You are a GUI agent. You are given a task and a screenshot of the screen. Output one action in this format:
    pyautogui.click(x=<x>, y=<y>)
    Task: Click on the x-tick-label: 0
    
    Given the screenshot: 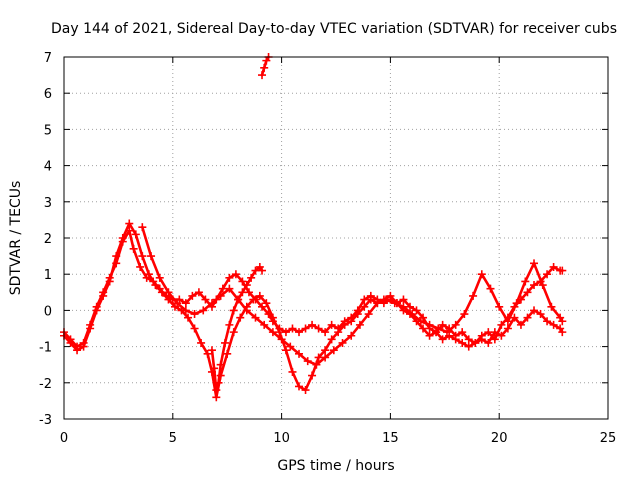 What is the action you would take?
    pyautogui.click(x=64, y=438)
    